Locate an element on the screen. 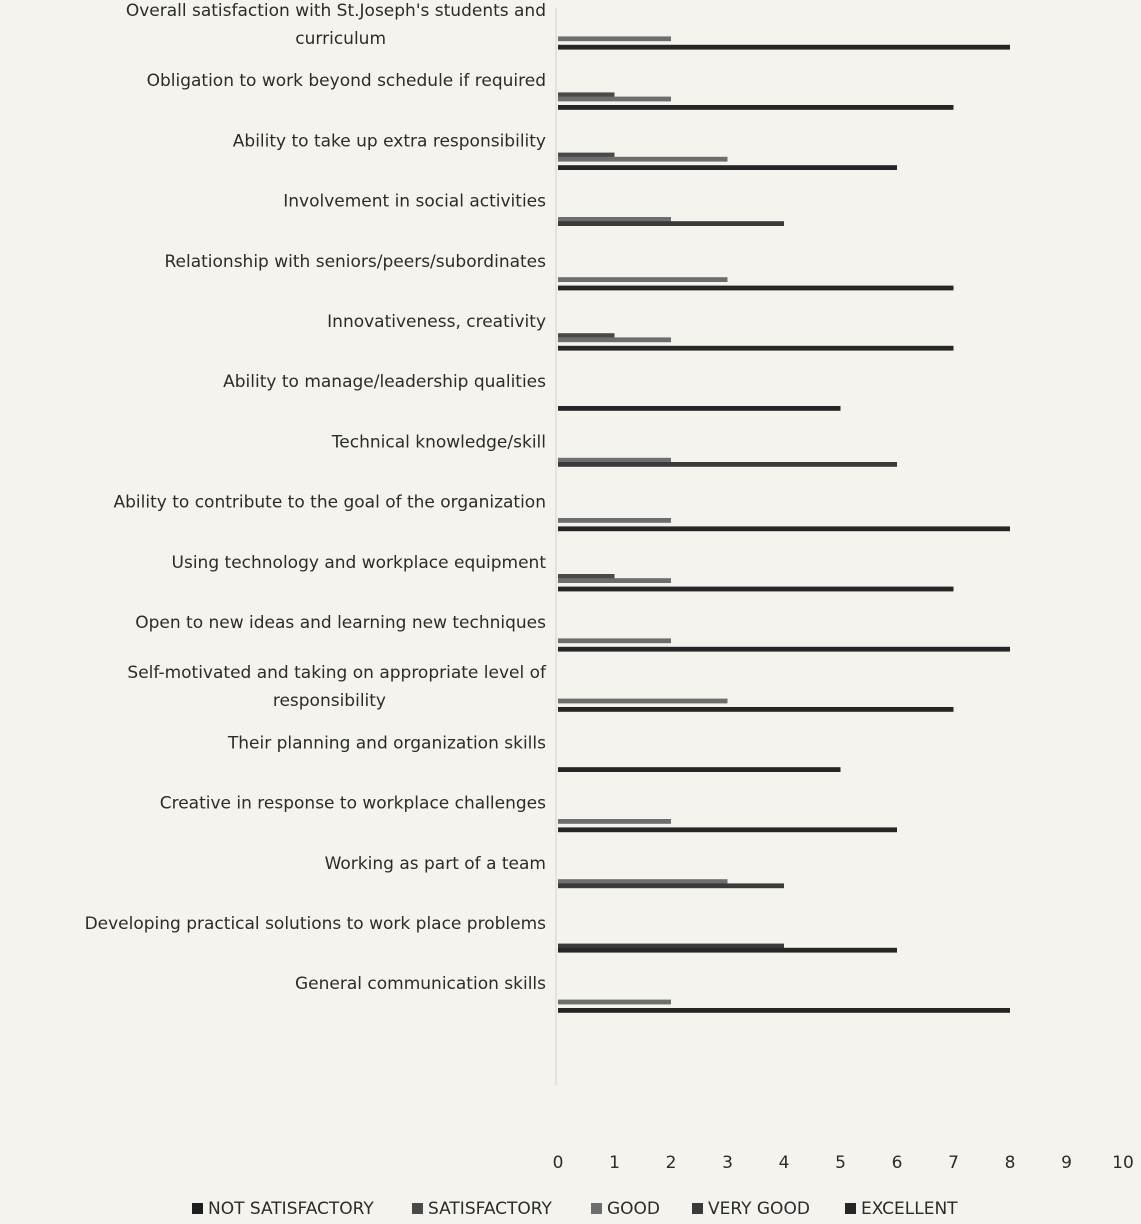 The image size is (1141, 1224). category-label: Working as part of a team is located at coordinates (435, 864).